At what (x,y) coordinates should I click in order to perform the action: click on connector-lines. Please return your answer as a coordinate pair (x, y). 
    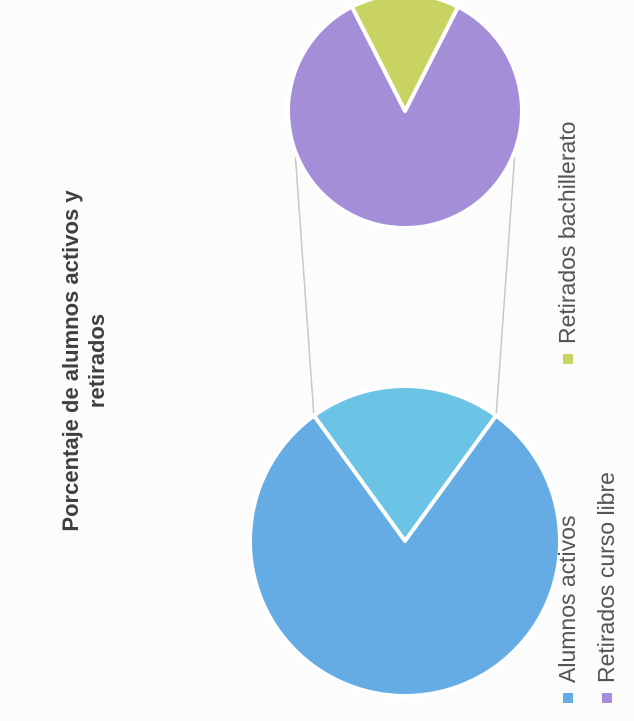
    Looking at the image, I should click on (405, 269).